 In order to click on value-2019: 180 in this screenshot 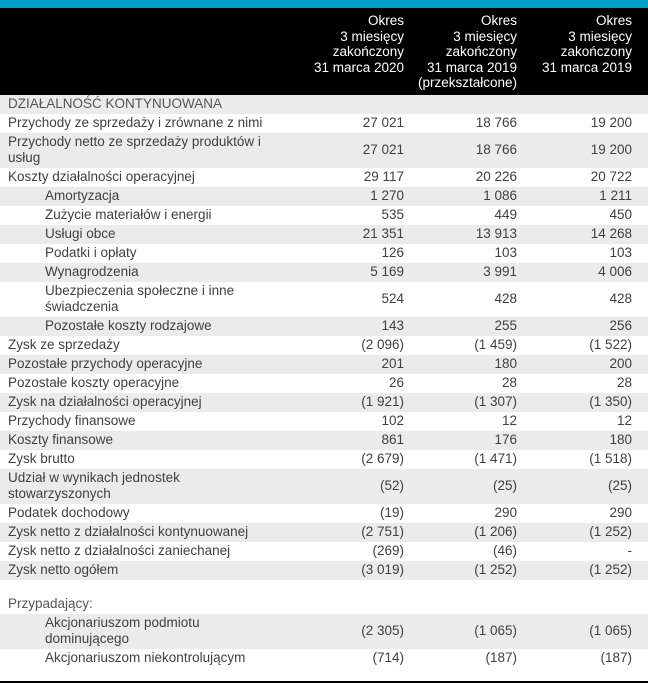, I will do `click(620, 439)`.